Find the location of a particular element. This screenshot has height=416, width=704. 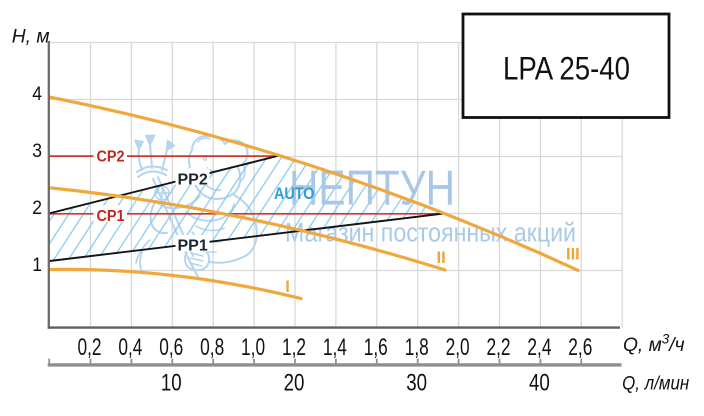

svg-text: 4 is located at coordinates (37, 93).